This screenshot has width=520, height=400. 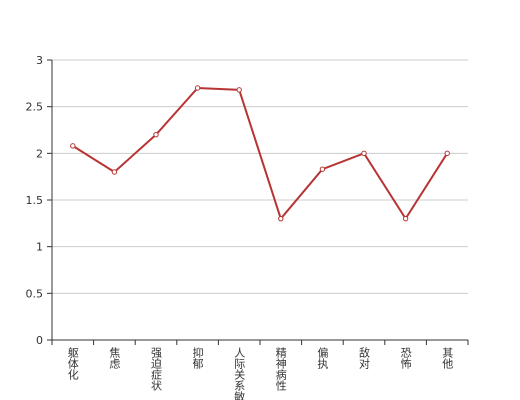 I want to click on y-tick-label: 1, so click(x=39, y=247).